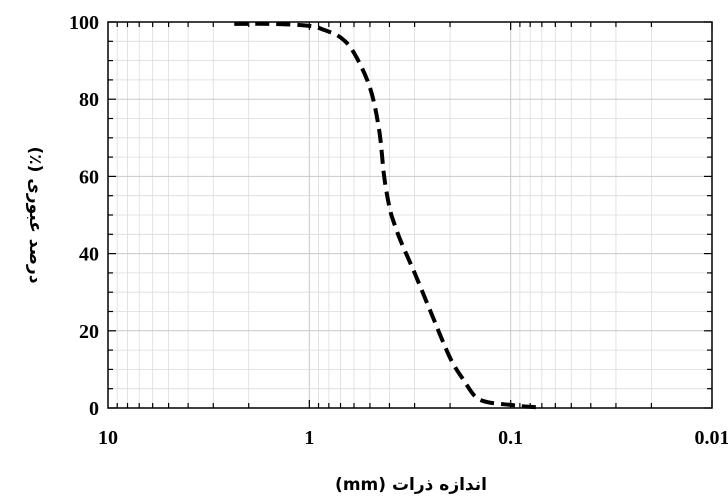  I want to click on x-tick-labels: 10 1 0.1 0.01, so click(413, 438).